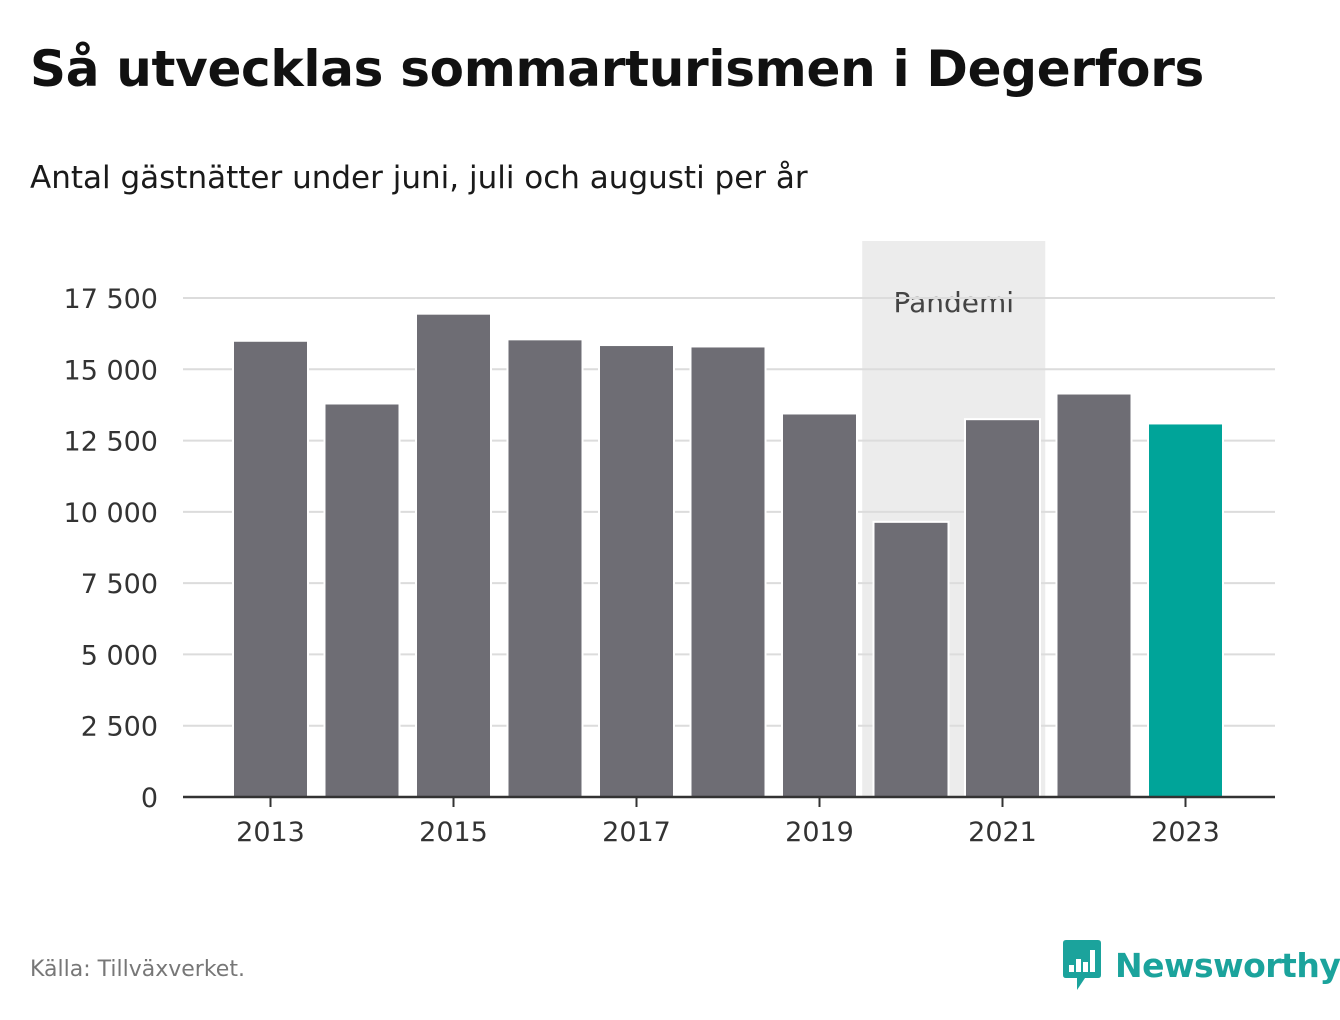 This screenshot has width=1340, height=1020. What do you see at coordinates (729, 821) in the screenshot?
I see `axis-layer: 2013 2015 2017 2019 2021 2023` at bounding box center [729, 821].